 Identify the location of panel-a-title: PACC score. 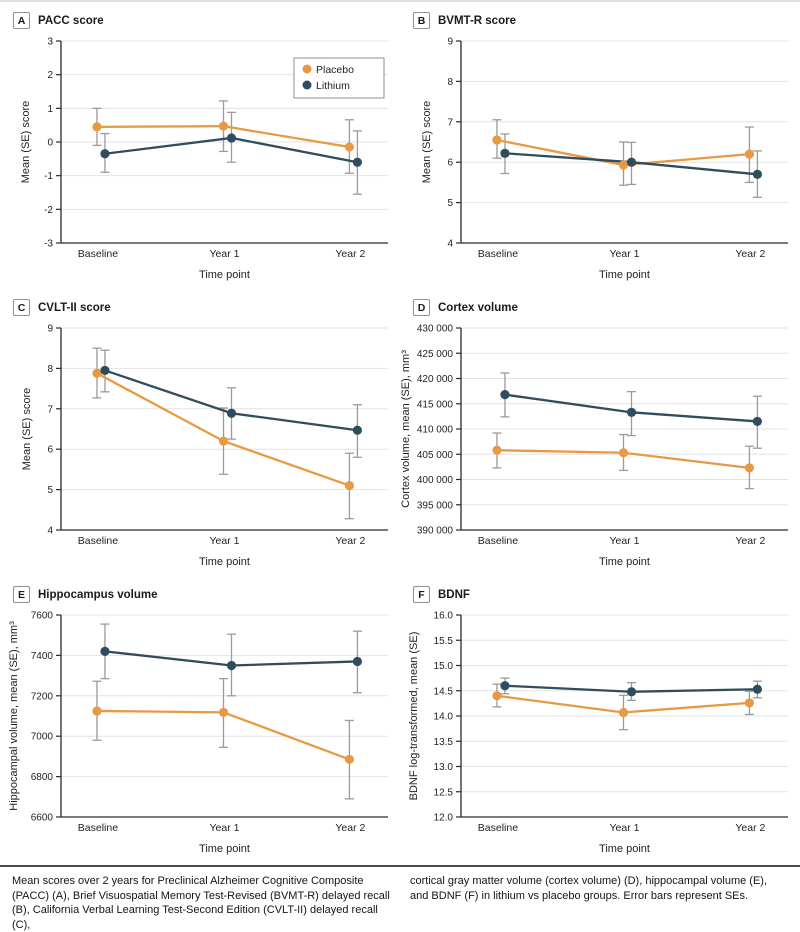
(71, 20).